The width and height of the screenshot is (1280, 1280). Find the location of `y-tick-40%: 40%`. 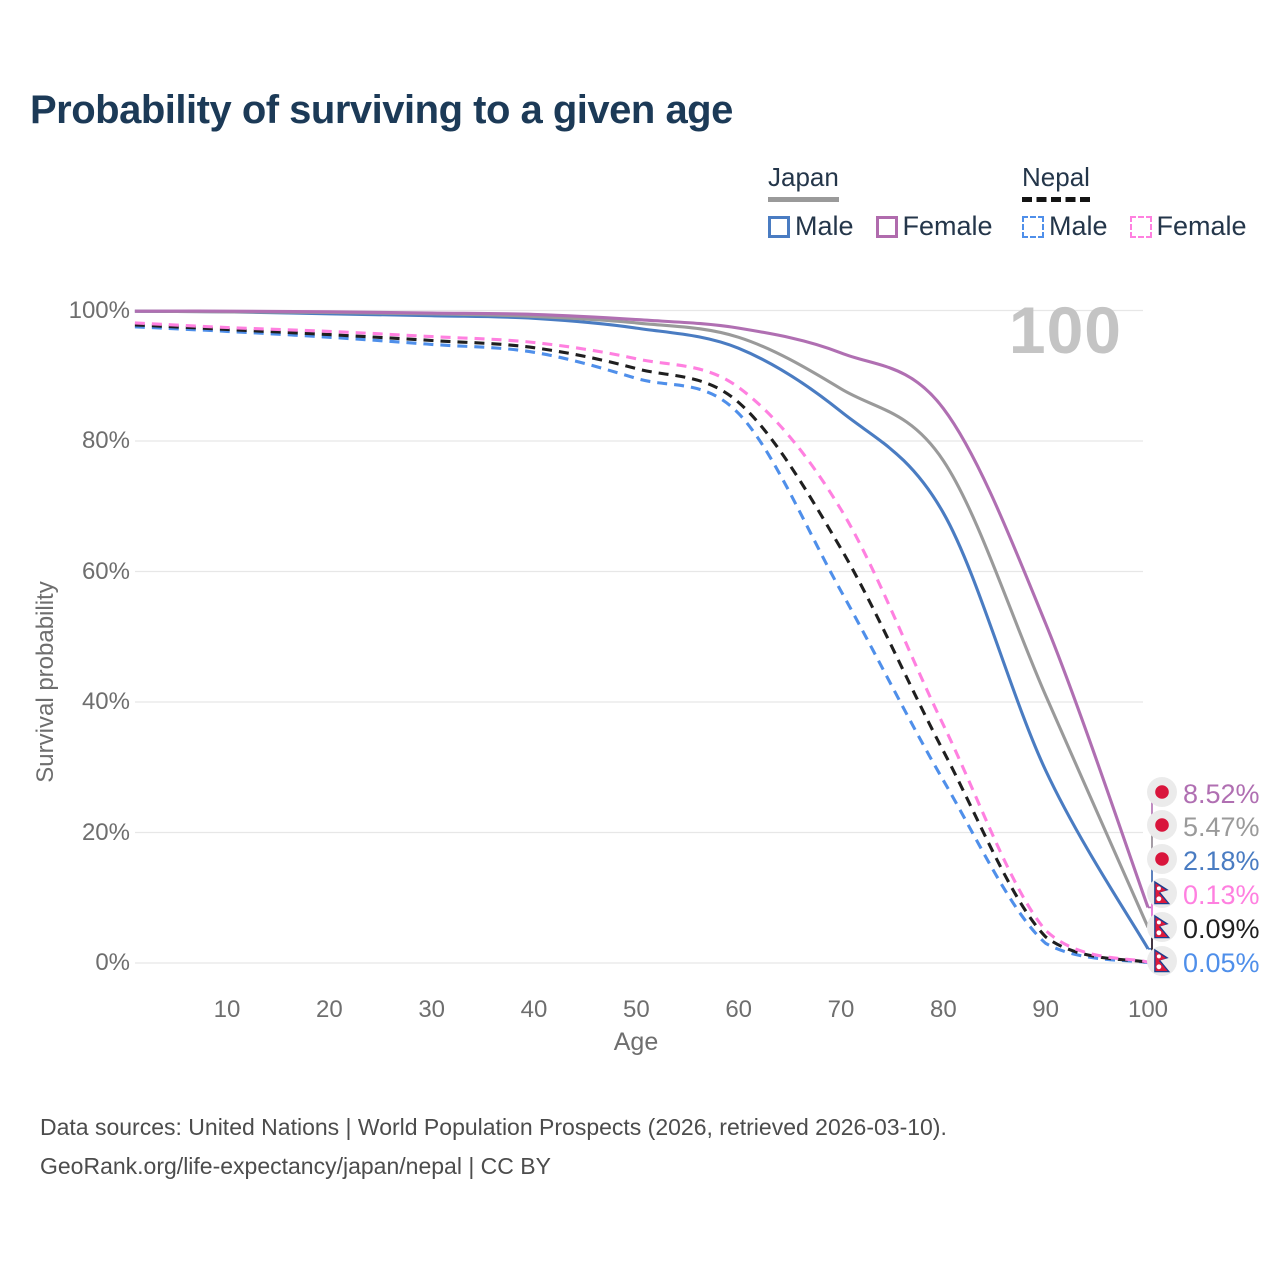

y-tick-40%: 40% is located at coordinates (105, 701).